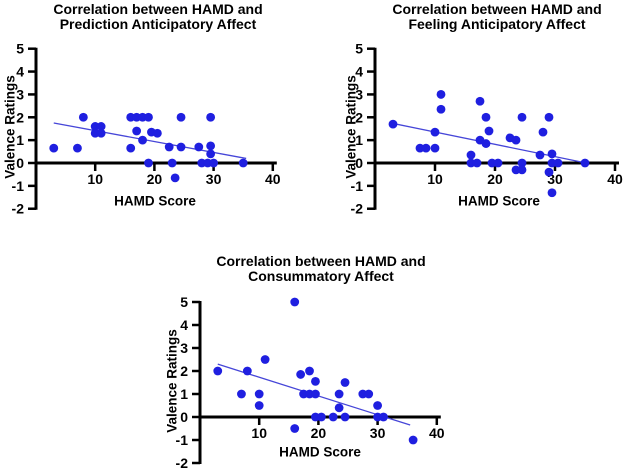  I want to click on y-tick-label: 2, so click(20, 117).